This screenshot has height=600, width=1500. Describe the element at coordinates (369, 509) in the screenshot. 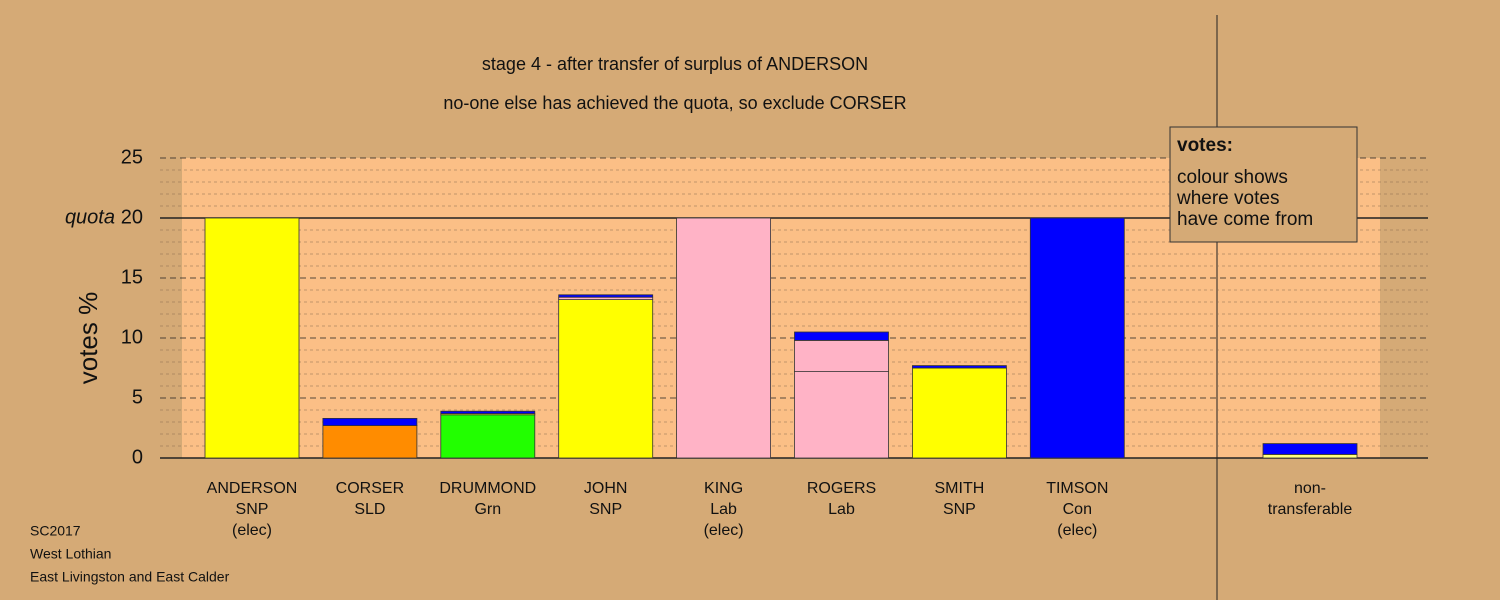

I see `x-tick-label: SLD` at that location.